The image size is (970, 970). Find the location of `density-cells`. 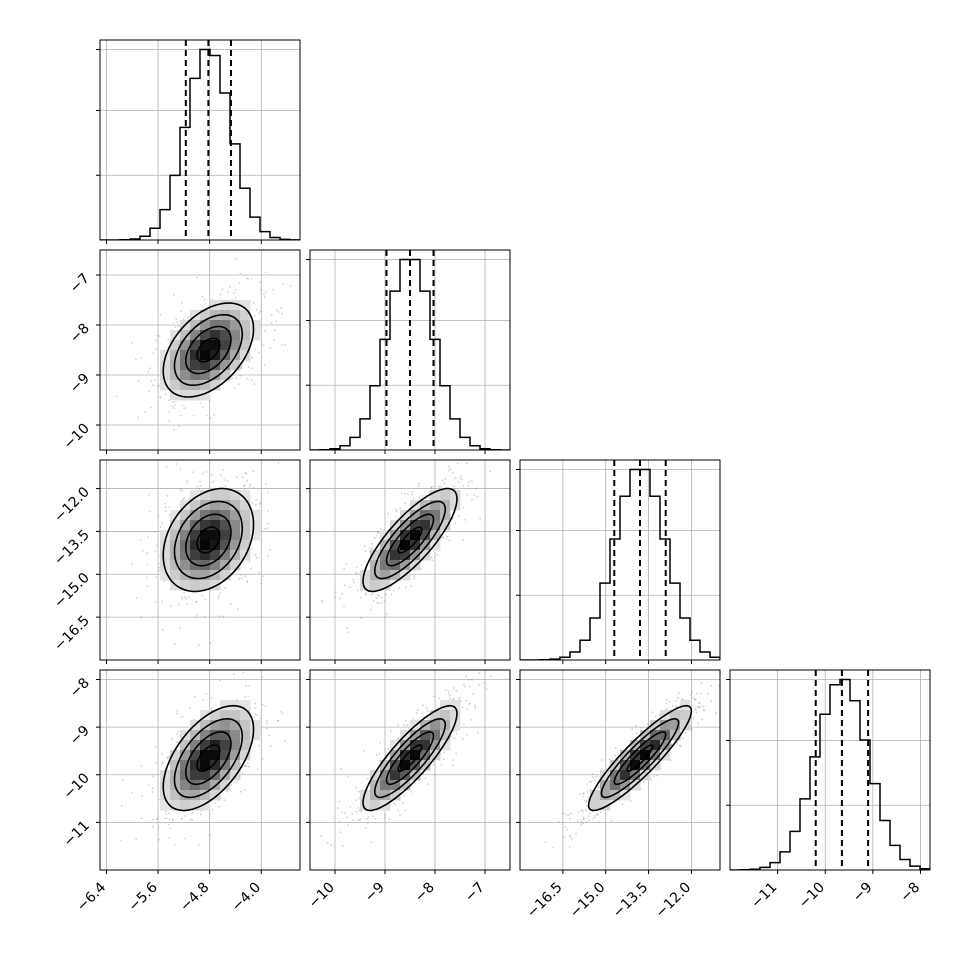

density-cells is located at coordinates (210, 755).